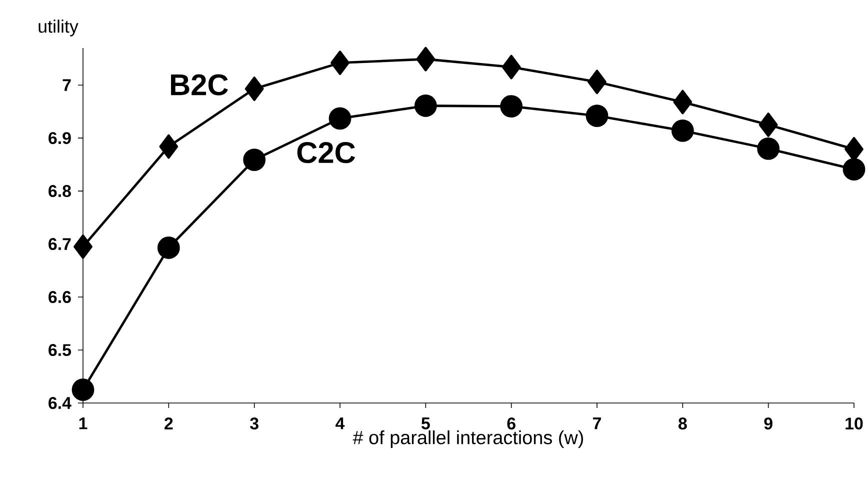 The height and width of the screenshot is (483, 868). Describe the element at coordinates (511, 424) in the screenshot. I see `x-tick-label: 6` at that location.